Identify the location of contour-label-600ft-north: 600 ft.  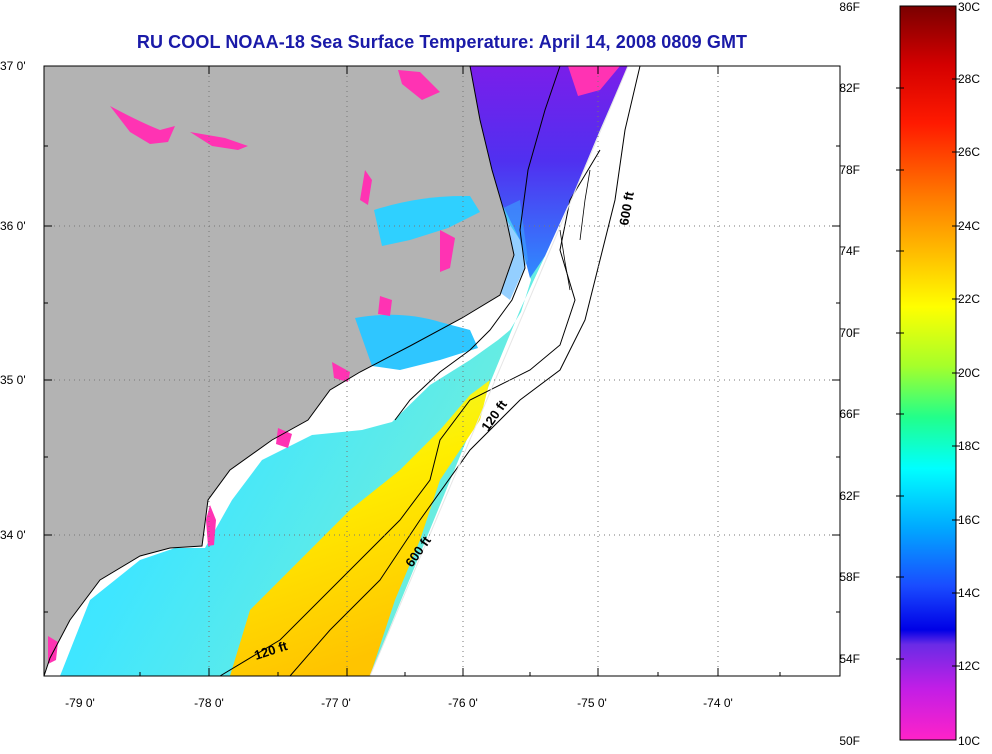
(626, 208).